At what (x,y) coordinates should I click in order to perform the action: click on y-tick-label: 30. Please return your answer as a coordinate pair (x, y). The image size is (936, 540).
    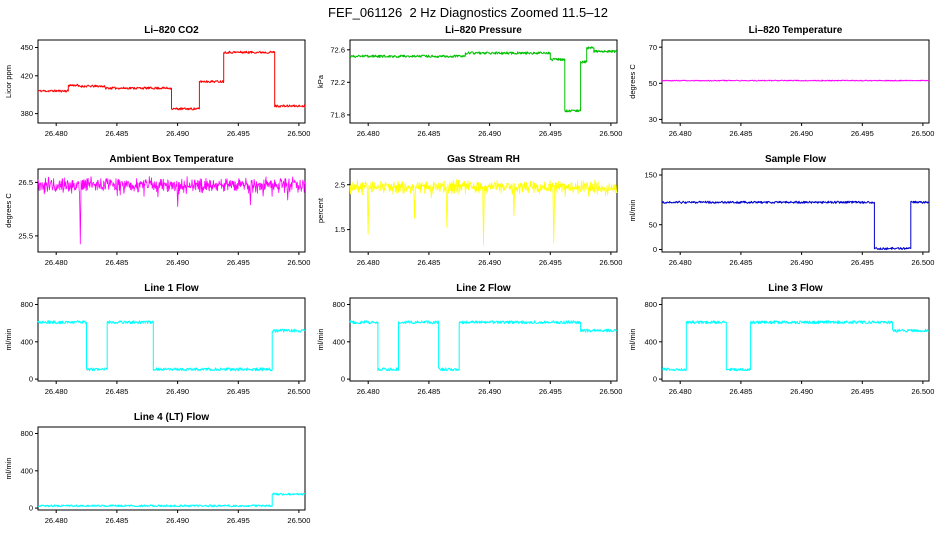
    Looking at the image, I should click on (653, 119).